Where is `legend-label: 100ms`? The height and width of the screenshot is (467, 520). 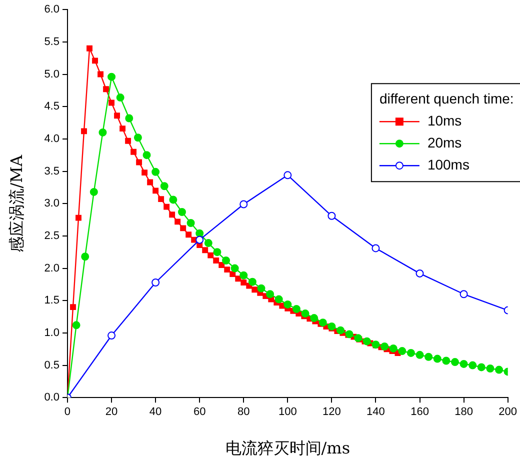 legend-label: 100ms is located at coordinates (448, 164).